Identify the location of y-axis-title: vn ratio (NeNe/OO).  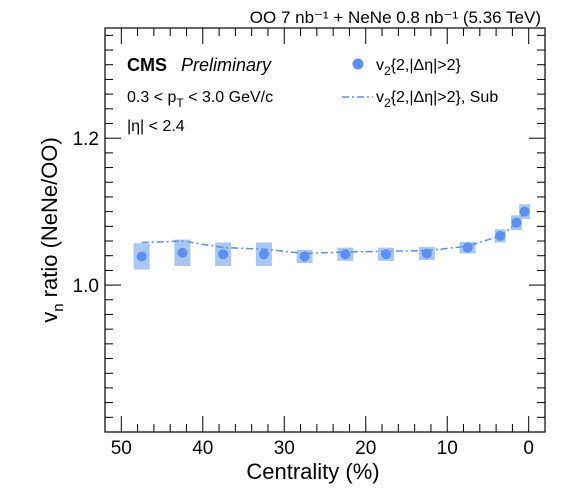
(52, 230).